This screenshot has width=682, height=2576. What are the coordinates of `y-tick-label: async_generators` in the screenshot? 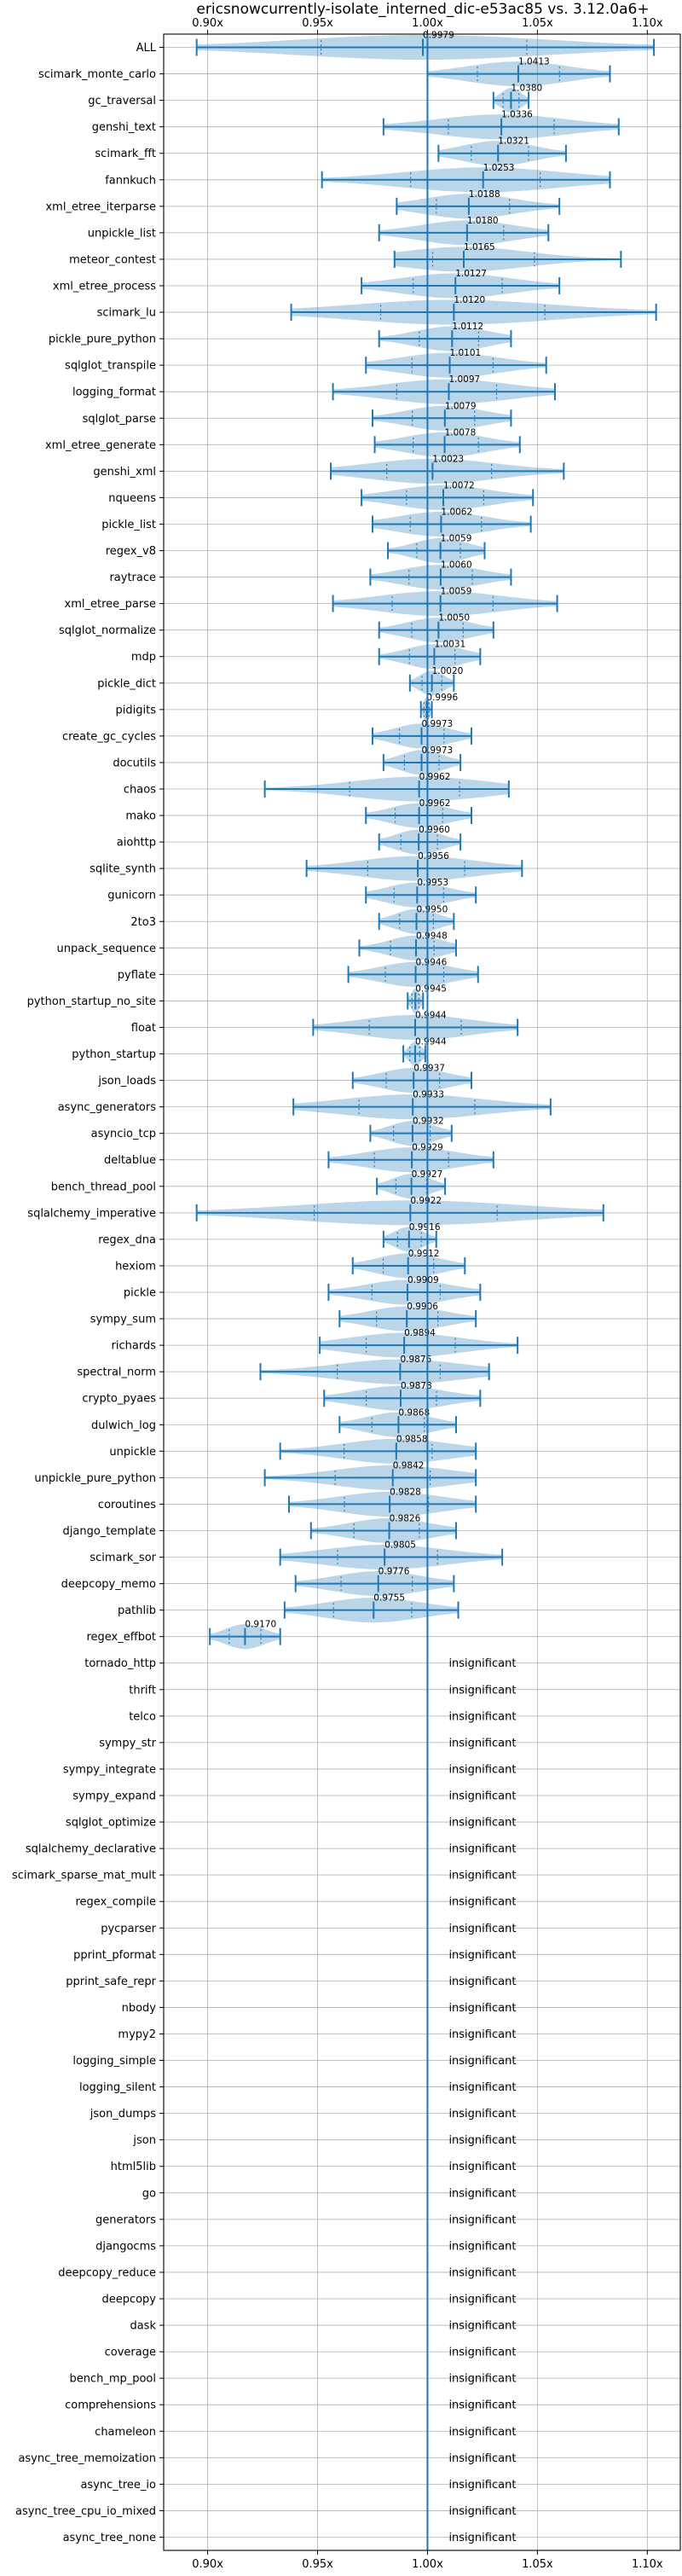 It's located at (108, 1107).